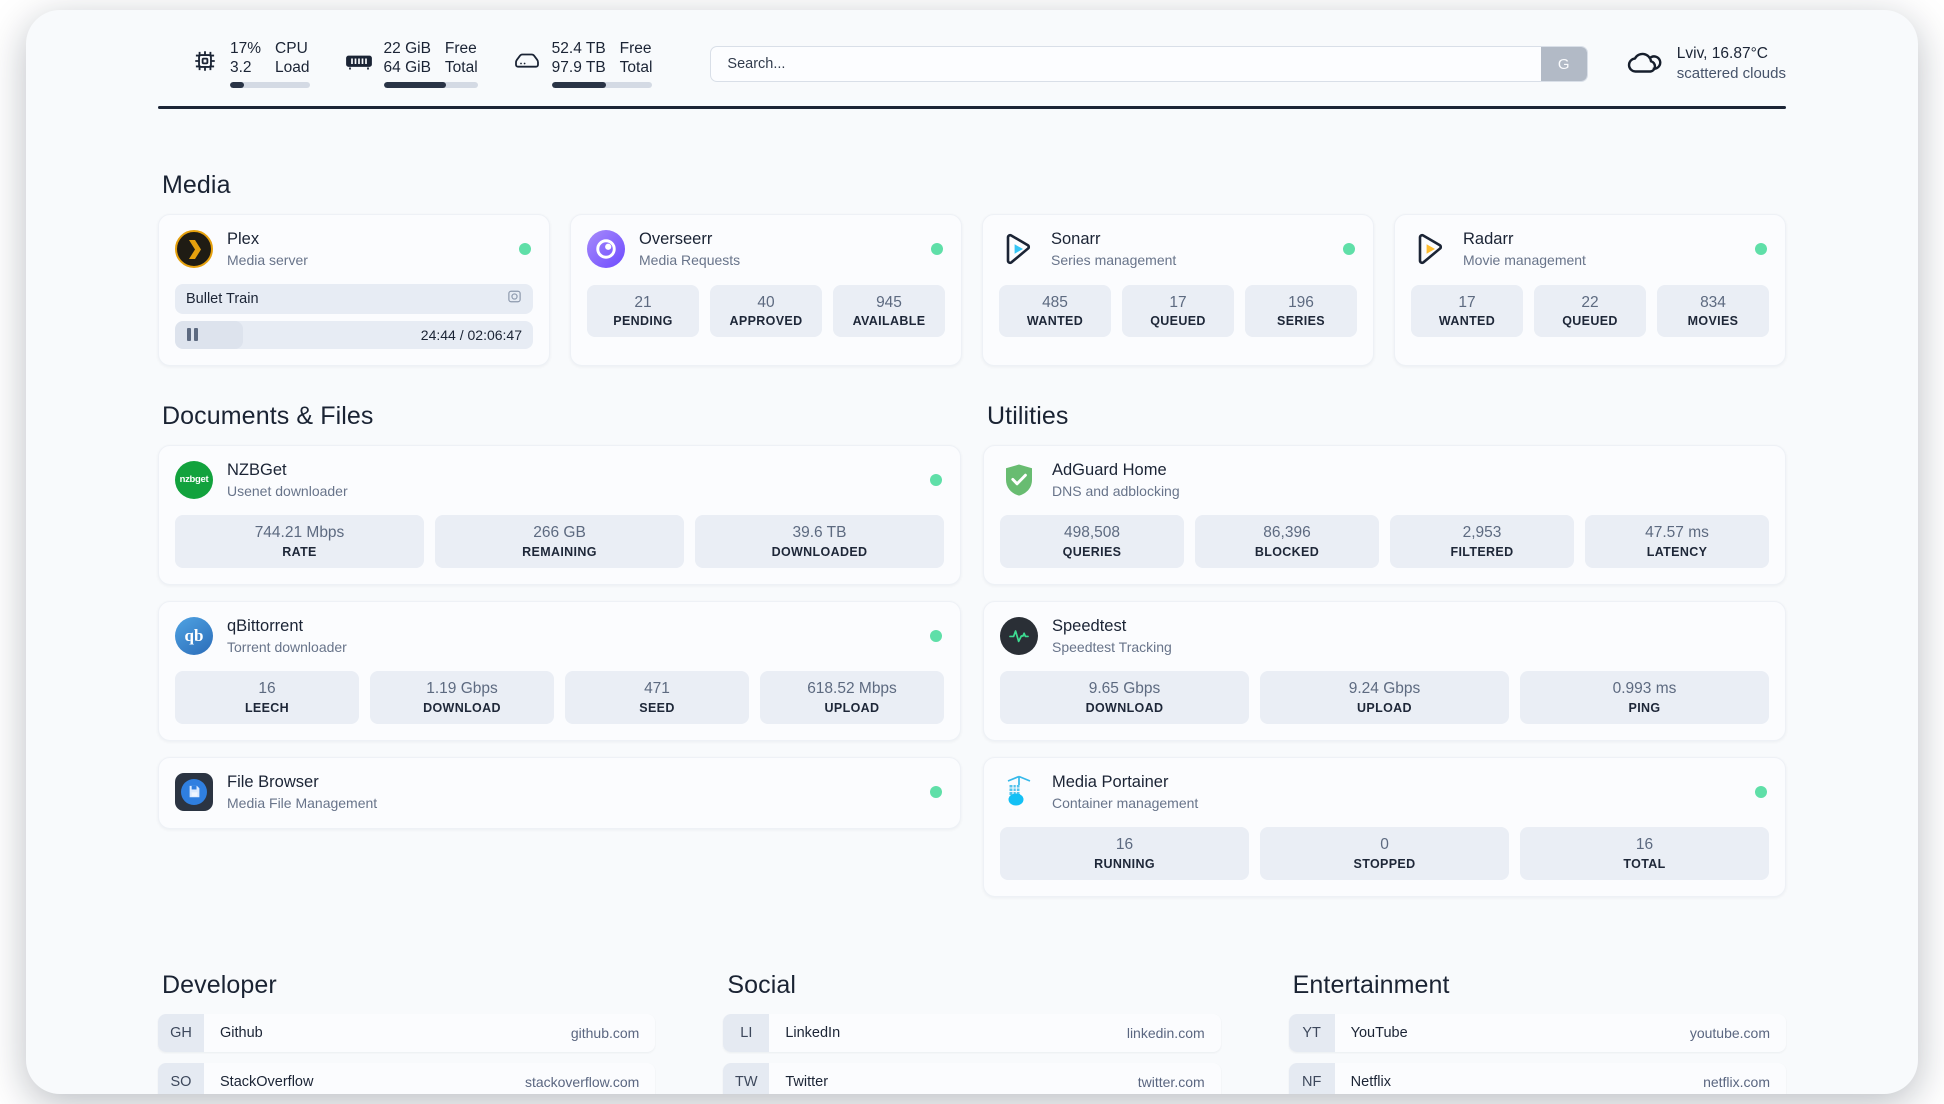 The width and height of the screenshot is (1944, 1104). I want to click on stat-label: STOPPED, so click(1384, 863).